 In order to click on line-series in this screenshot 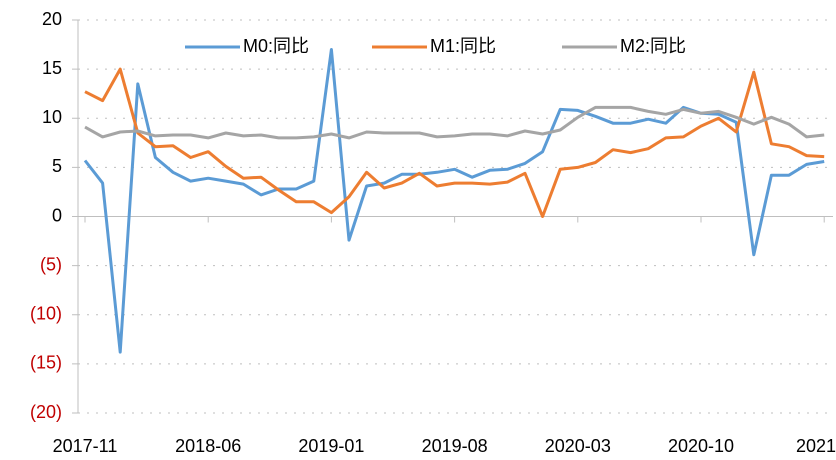, I will do `click(454, 122)`.